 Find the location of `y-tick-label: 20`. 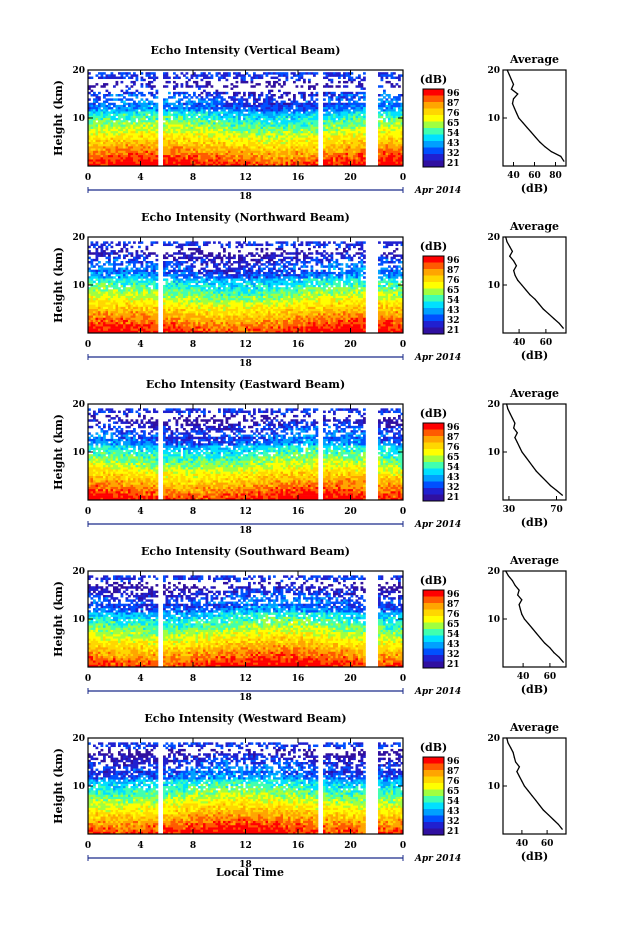

y-tick-label: 20 is located at coordinates (78, 739).